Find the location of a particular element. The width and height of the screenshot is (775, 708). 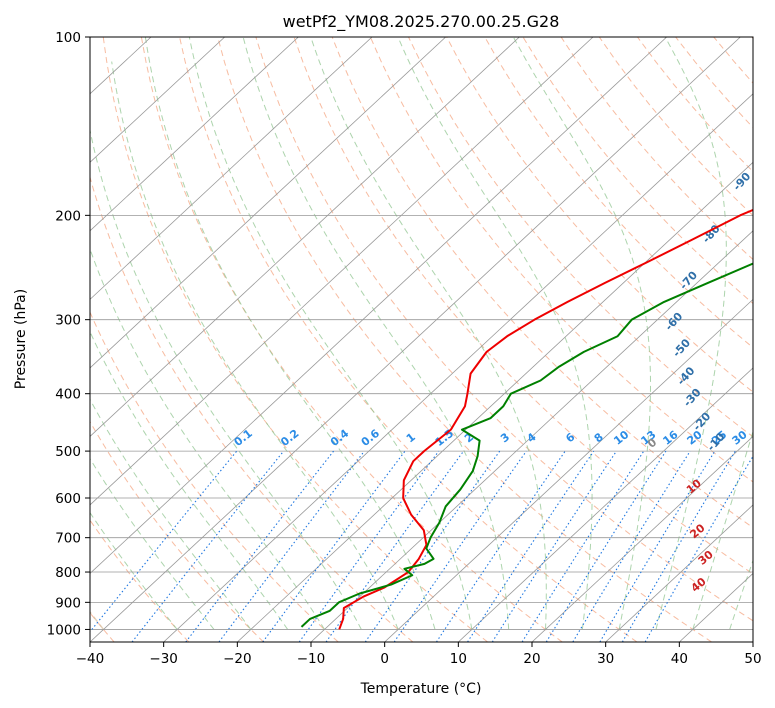

y-tick-label: 1000 is located at coordinates (64, 630).